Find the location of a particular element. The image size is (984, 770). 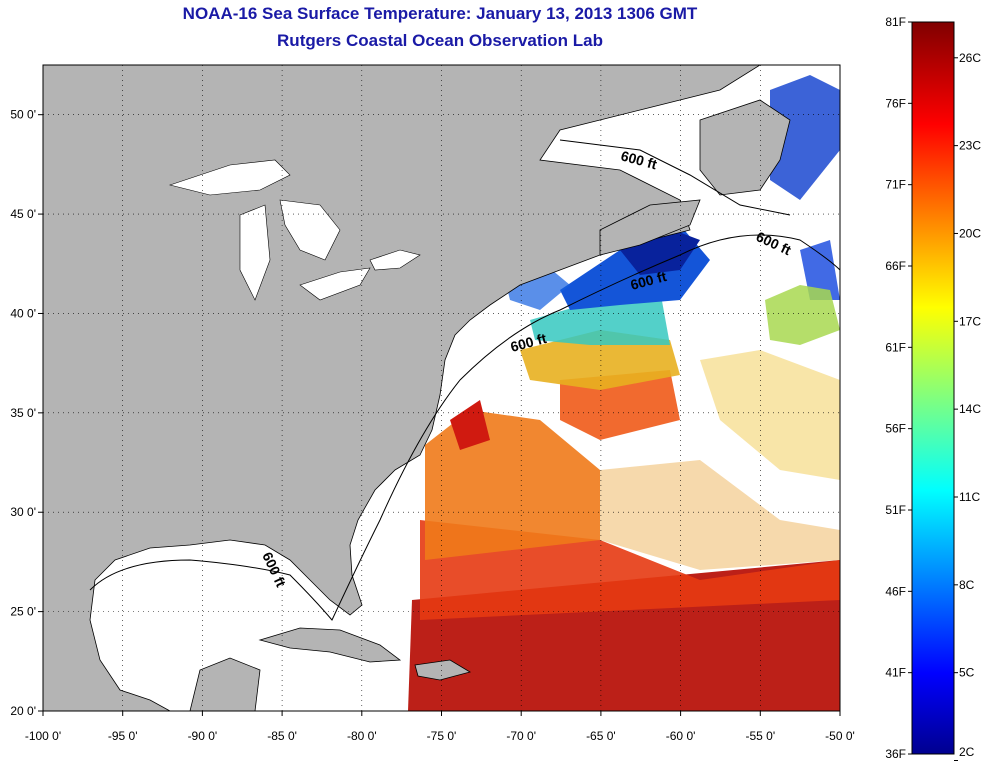

x-tick-label: -85 0' is located at coordinates (282, 736).